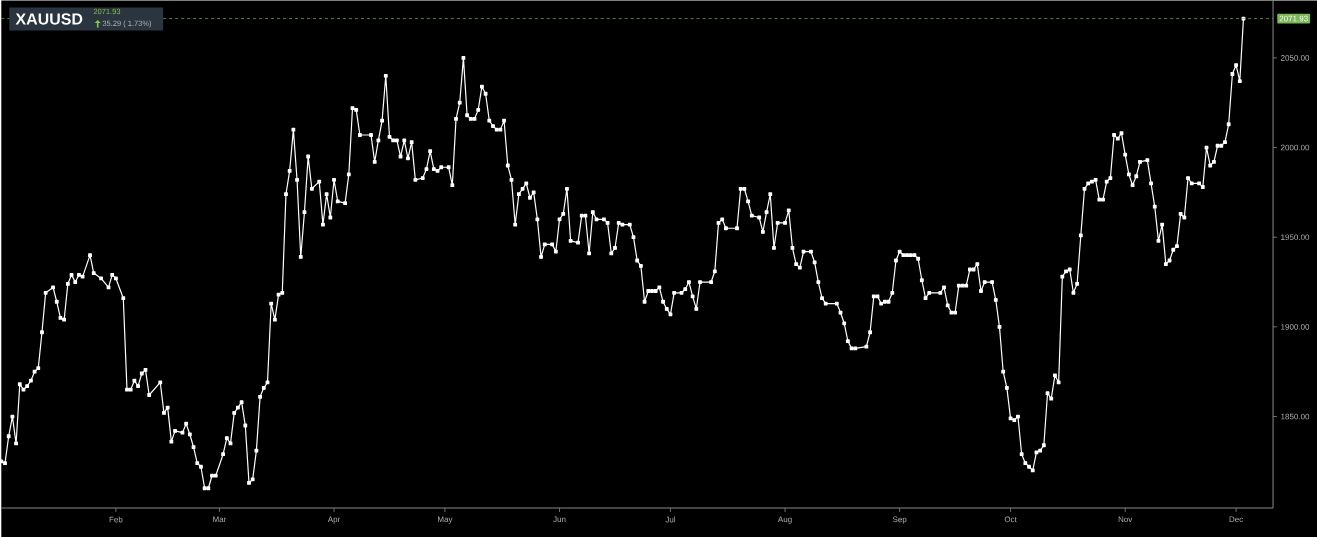 This screenshot has width=1317, height=537. I want to click on text: XAUUSD, so click(49, 19).